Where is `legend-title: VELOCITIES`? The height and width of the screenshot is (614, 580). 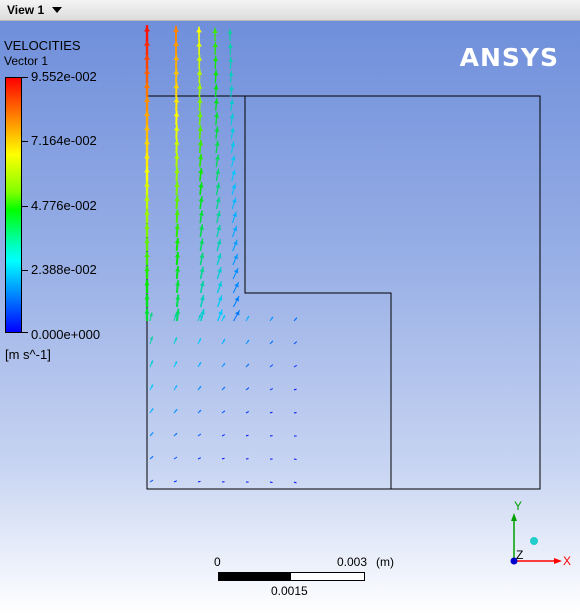
legend-title: VELOCITIES is located at coordinates (42, 45).